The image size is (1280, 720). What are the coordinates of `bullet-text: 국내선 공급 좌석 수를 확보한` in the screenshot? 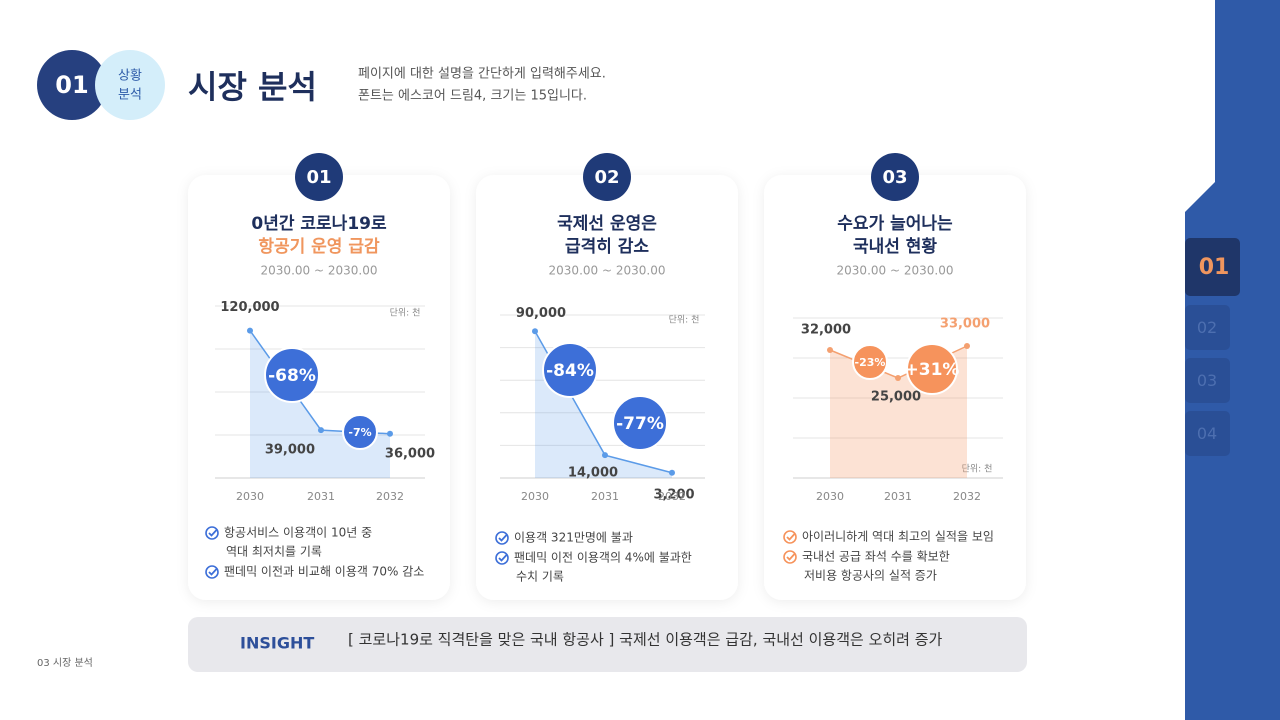 It's located at (876, 557).